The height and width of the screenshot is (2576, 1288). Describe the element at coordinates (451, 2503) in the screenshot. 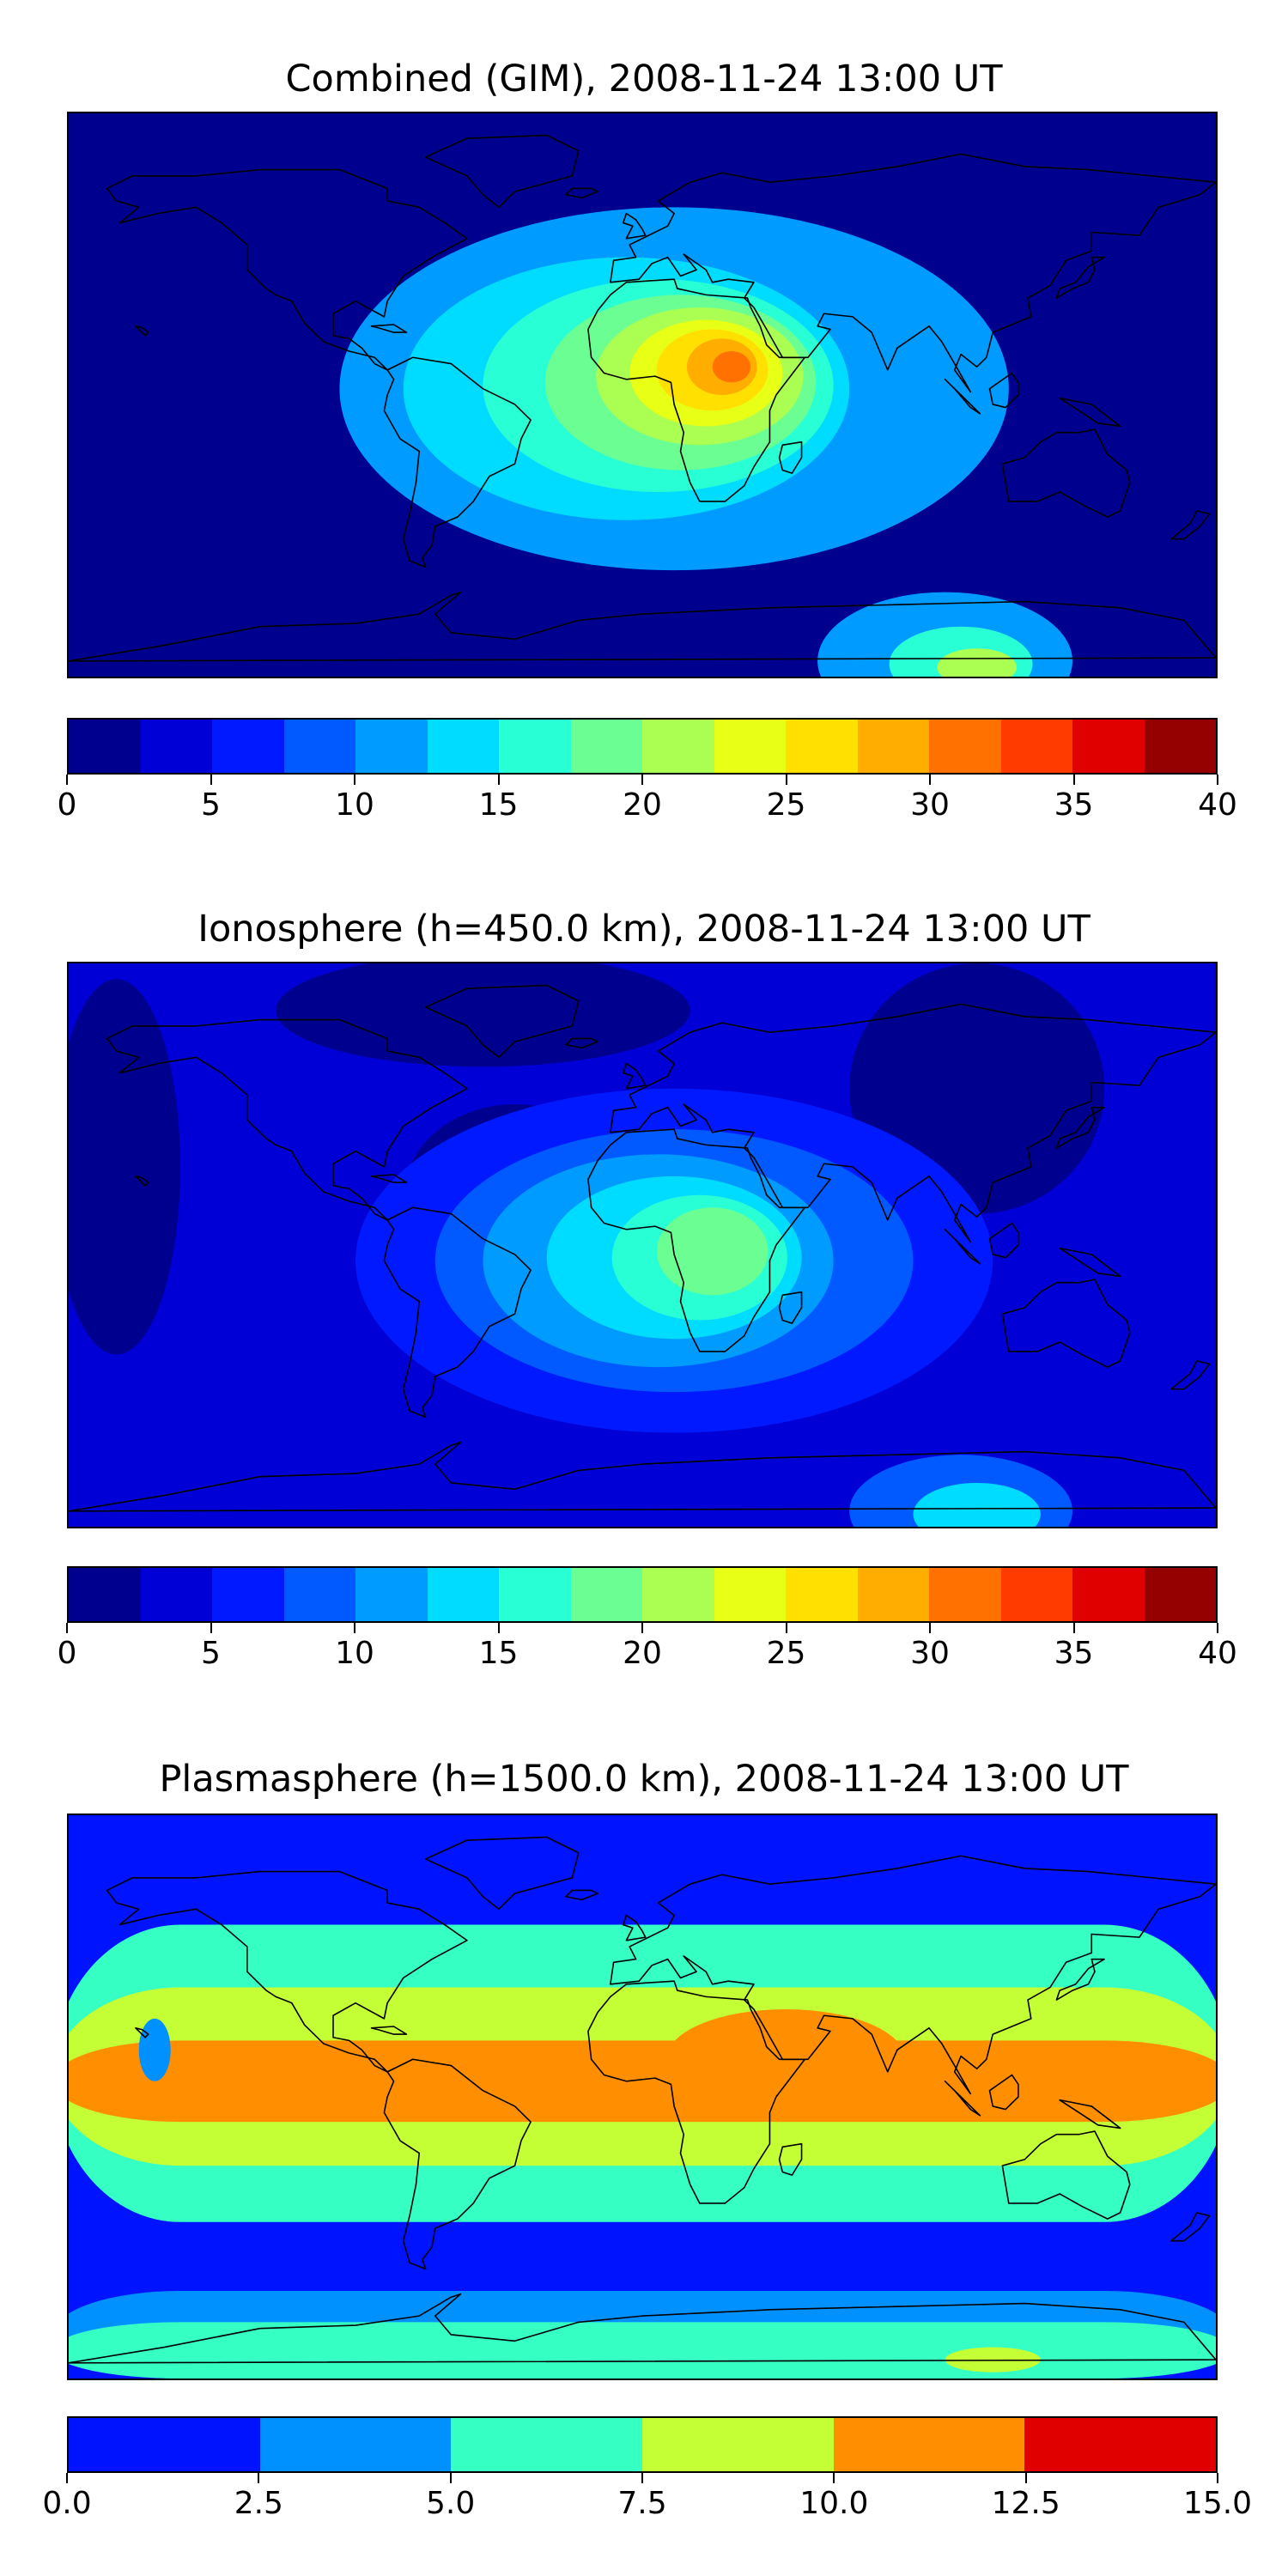

I see `colorbar-tick-label: 5.0` at that location.